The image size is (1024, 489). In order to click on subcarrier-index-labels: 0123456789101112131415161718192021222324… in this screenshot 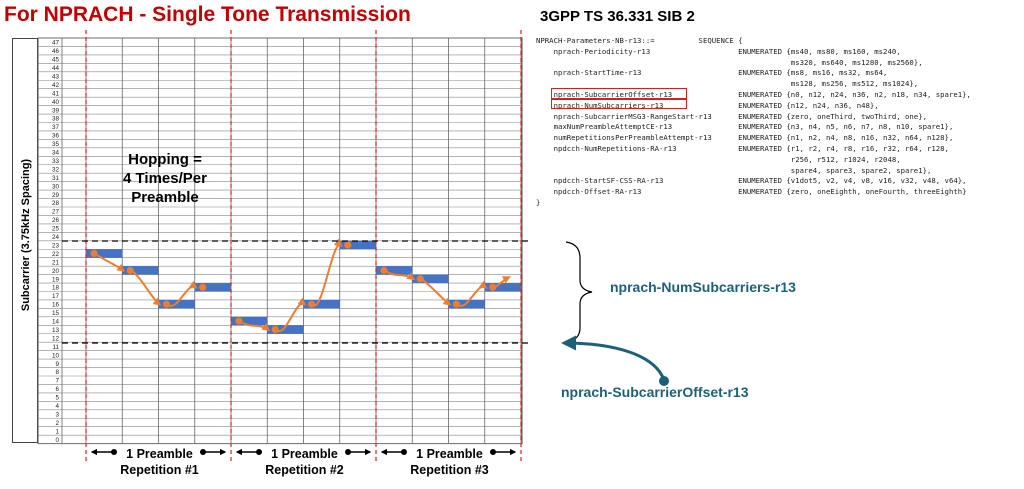, I will do `click(56, 242)`.